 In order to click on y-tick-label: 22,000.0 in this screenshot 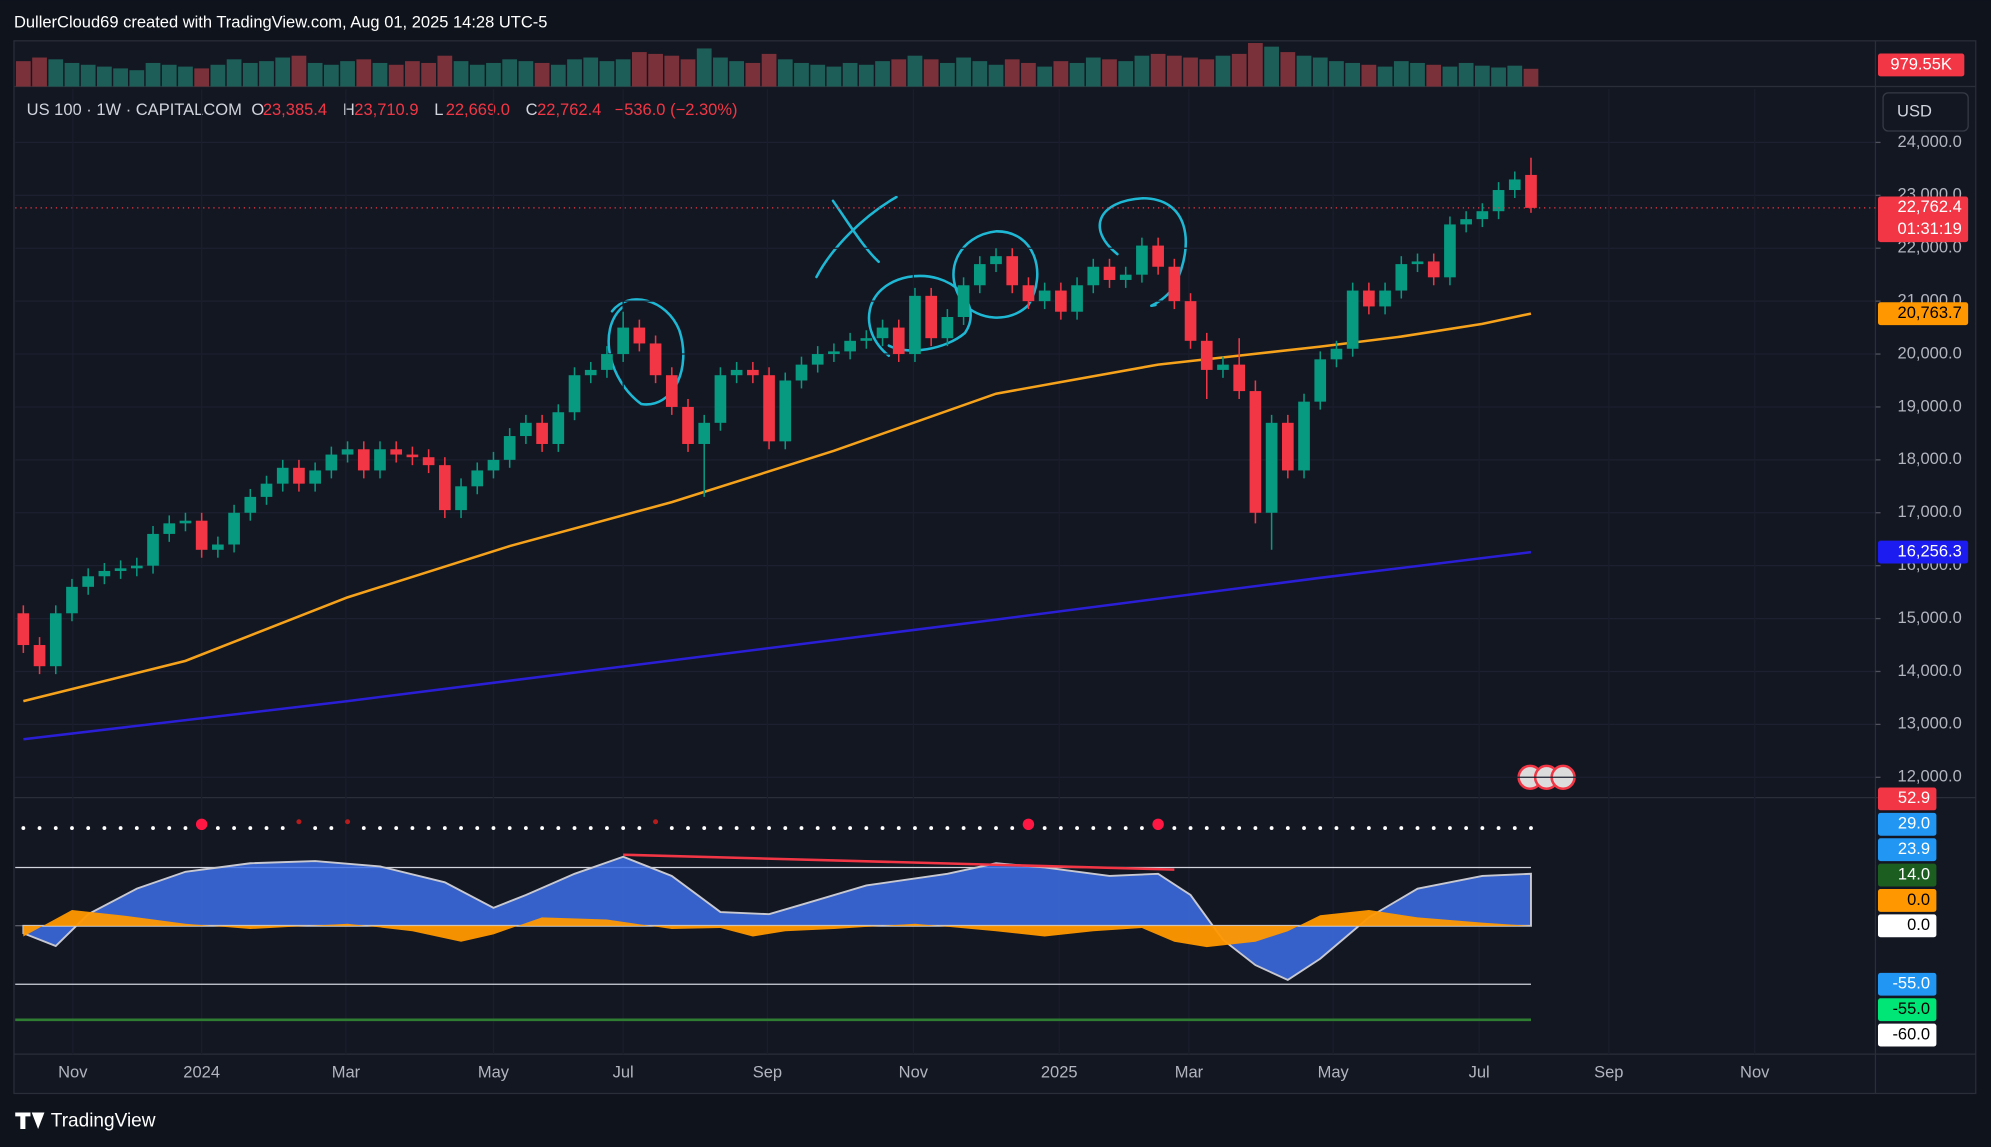, I will do `click(1930, 248)`.